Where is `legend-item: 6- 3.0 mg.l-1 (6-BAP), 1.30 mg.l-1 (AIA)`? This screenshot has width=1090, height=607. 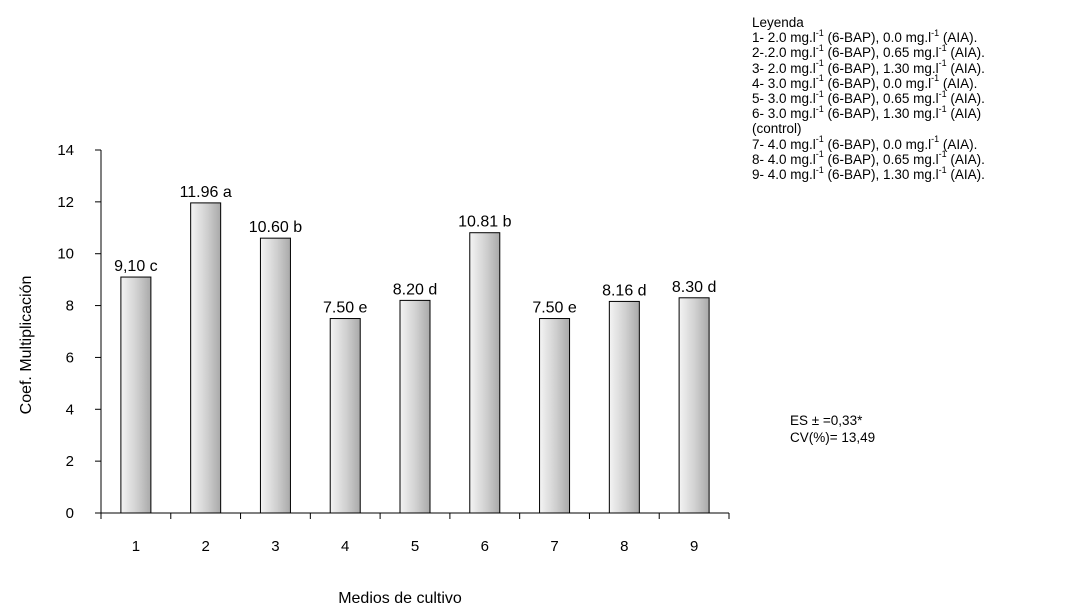
legend-item: 6- 3.0 mg.l-1 (6-BAP), 1.30 mg.l-1 (AIA) is located at coordinates (868, 112).